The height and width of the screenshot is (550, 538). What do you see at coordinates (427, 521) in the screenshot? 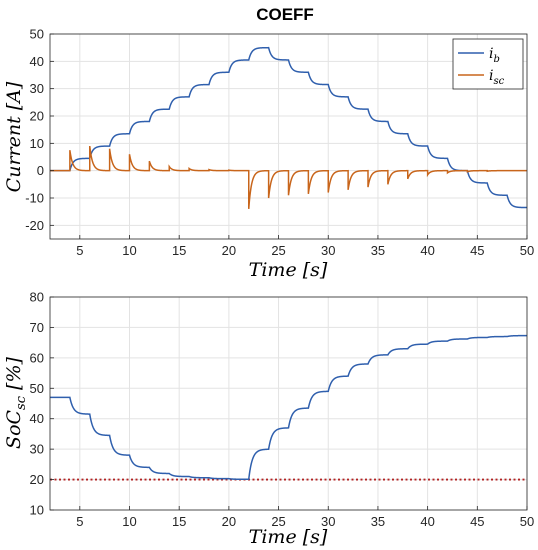
I see `soc-x-tick-label: 40` at bounding box center [427, 521].